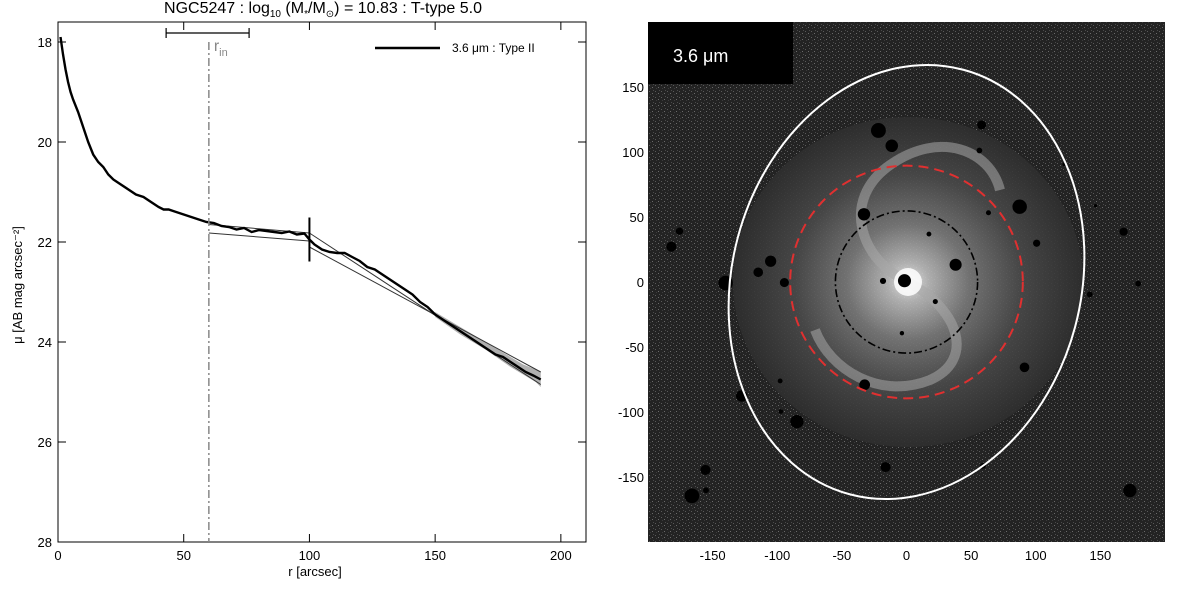 This screenshot has width=1181, height=590. Describe the element at coordinates (561, 555) in the screenshot. I see `x-tick-label: 200` at that location.